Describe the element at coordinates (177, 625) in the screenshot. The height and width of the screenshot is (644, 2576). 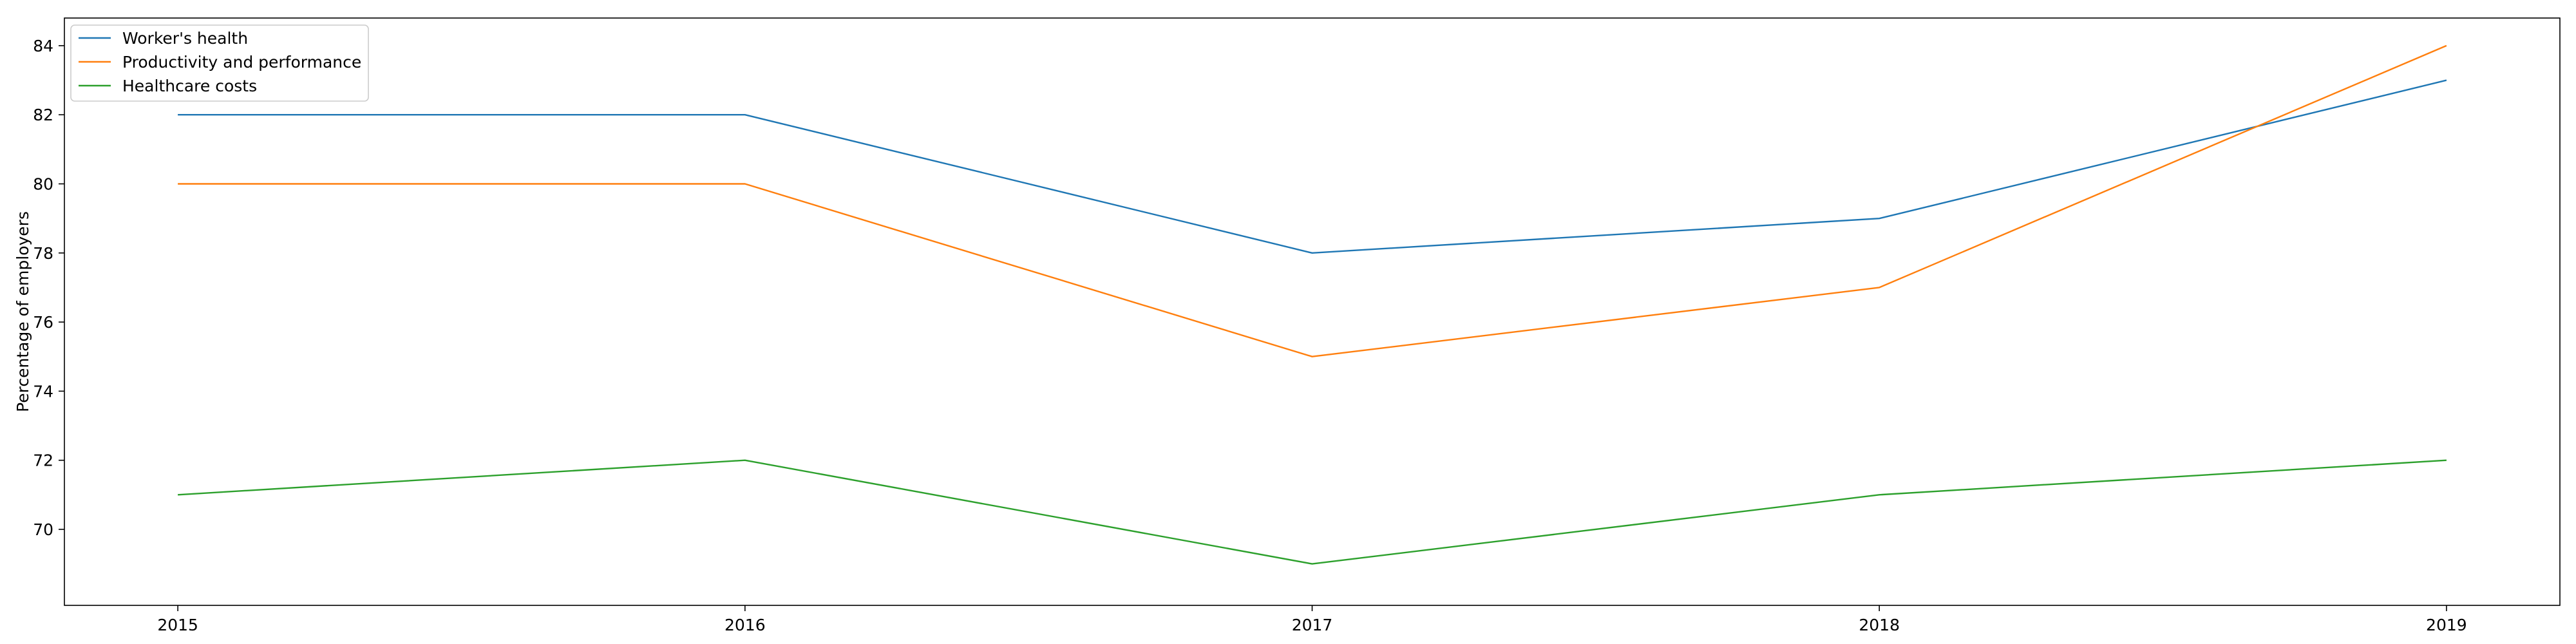
I see `x-tick-label: 2015` at that location.